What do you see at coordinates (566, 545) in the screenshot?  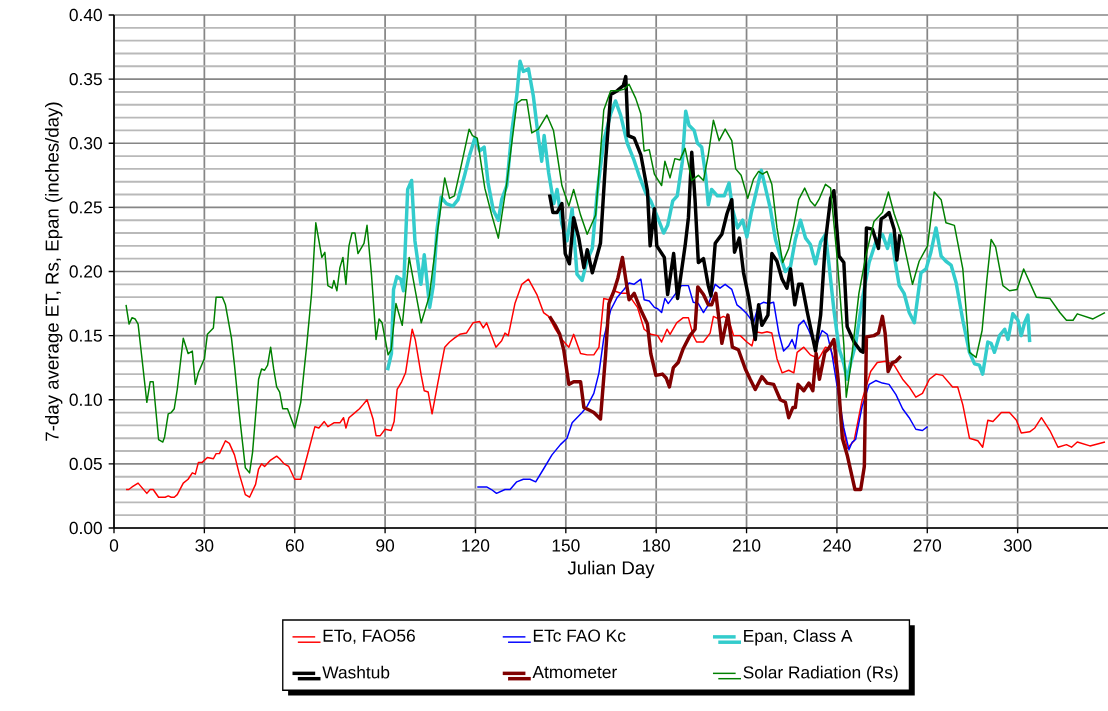 I see `x-tick-label: 150` at bounding box center [566, 545].